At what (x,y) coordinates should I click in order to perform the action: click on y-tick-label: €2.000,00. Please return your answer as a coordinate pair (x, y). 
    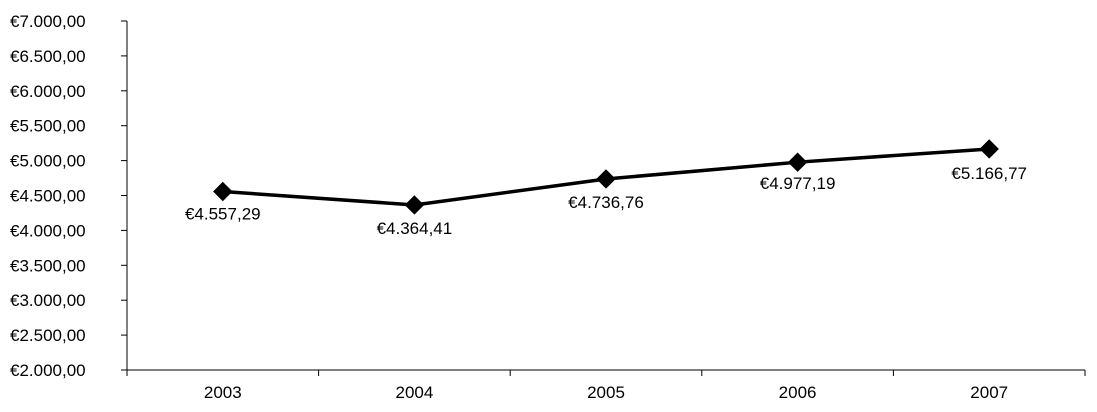
    Looking at the image, I should click on (48, 370).